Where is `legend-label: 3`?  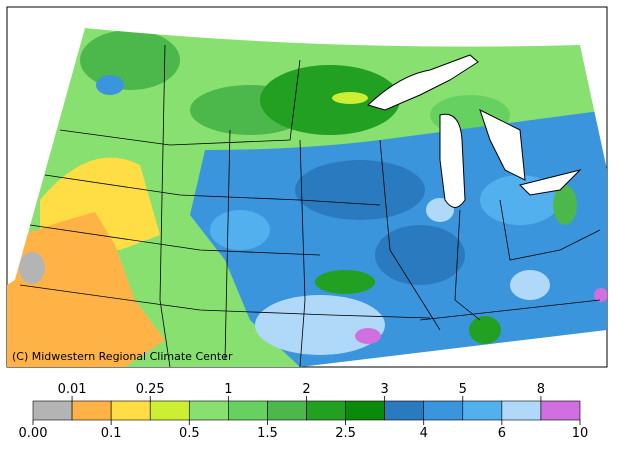
legend-label: 3 is located at coordinates (385, 389).